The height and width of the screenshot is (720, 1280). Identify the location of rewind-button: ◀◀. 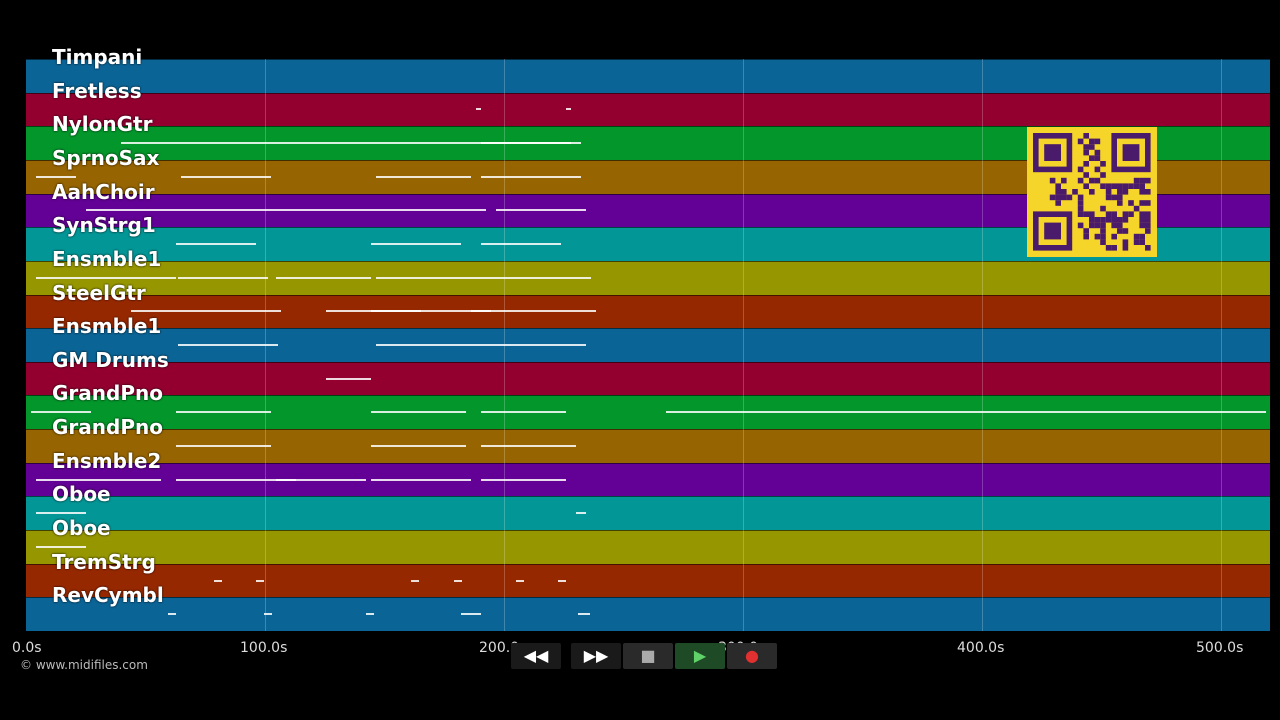
(536, 656).